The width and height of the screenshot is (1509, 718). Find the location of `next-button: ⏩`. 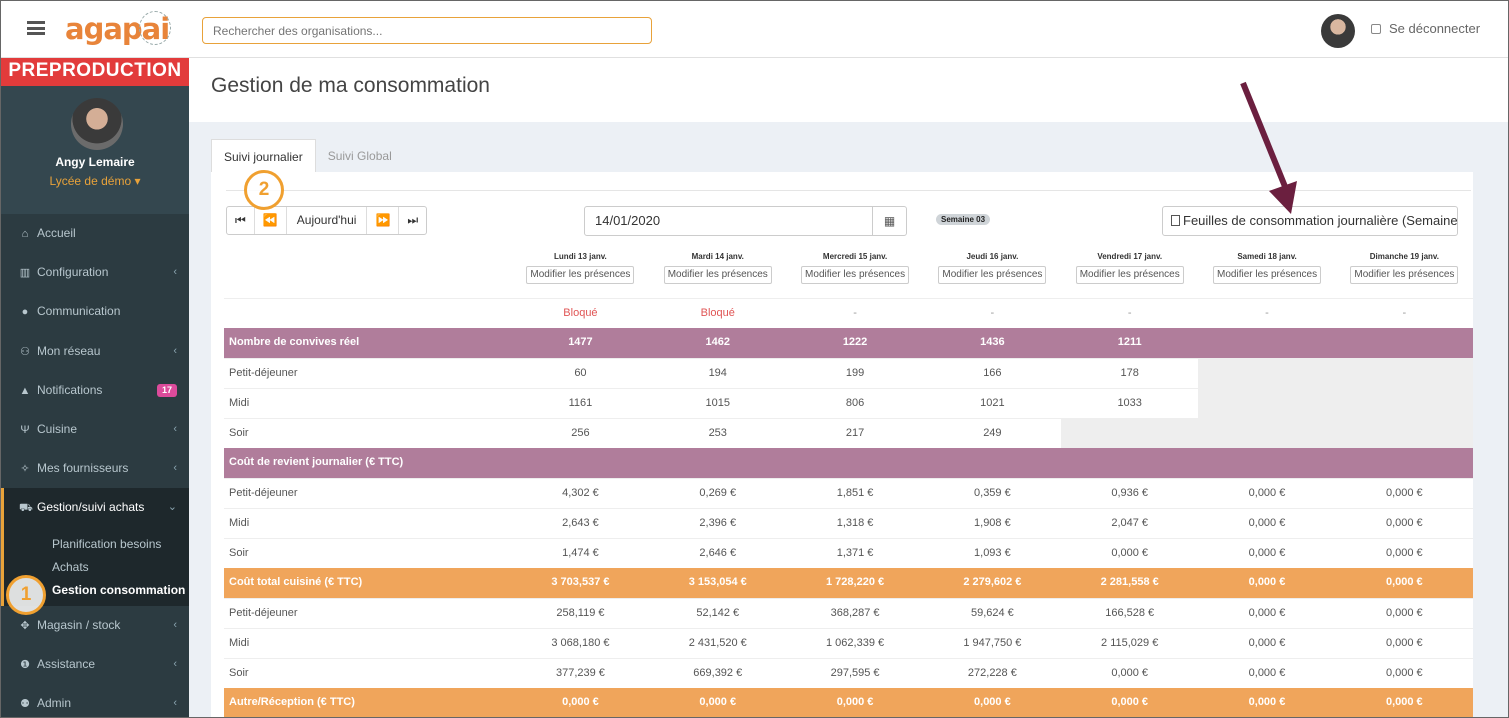

next-button: ⏩ is located at coordinates (383, 220).